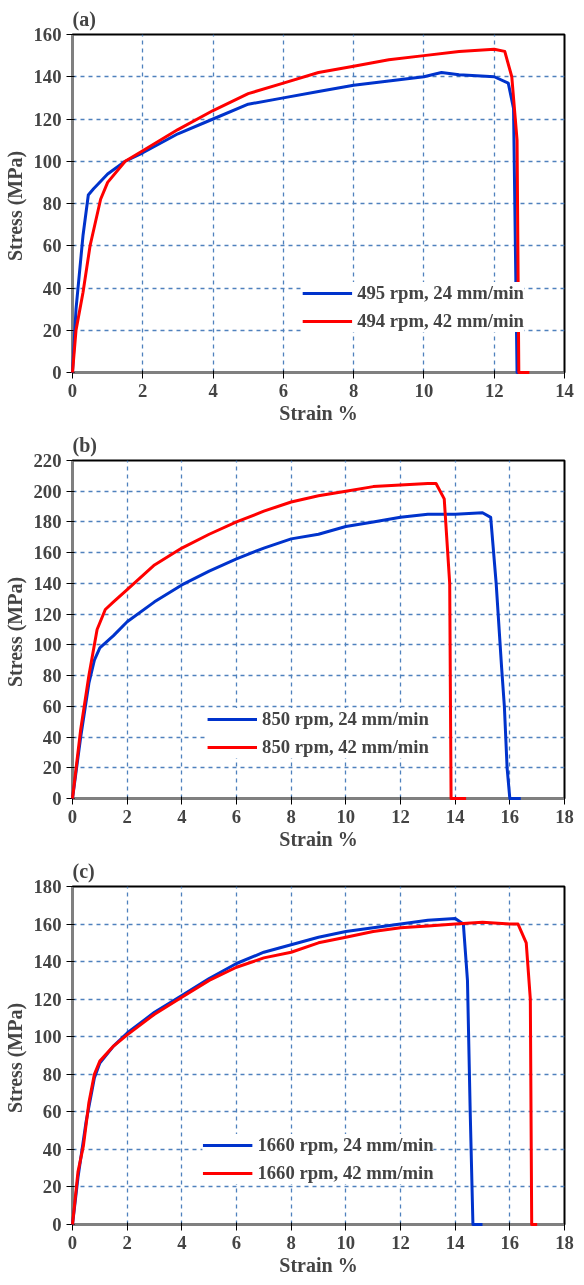  Describe the element at coordinates (345, 1145) in the screenshot. I see `legend-label: 1660 rpm, 24 mm/min` at that location.